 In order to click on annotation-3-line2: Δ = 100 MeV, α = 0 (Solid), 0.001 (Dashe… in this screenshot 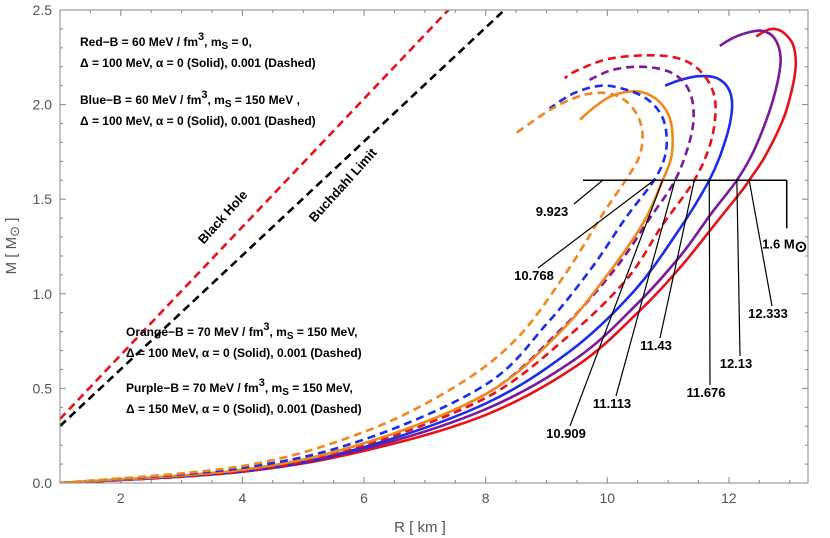, I will do `click(244, 353)`.